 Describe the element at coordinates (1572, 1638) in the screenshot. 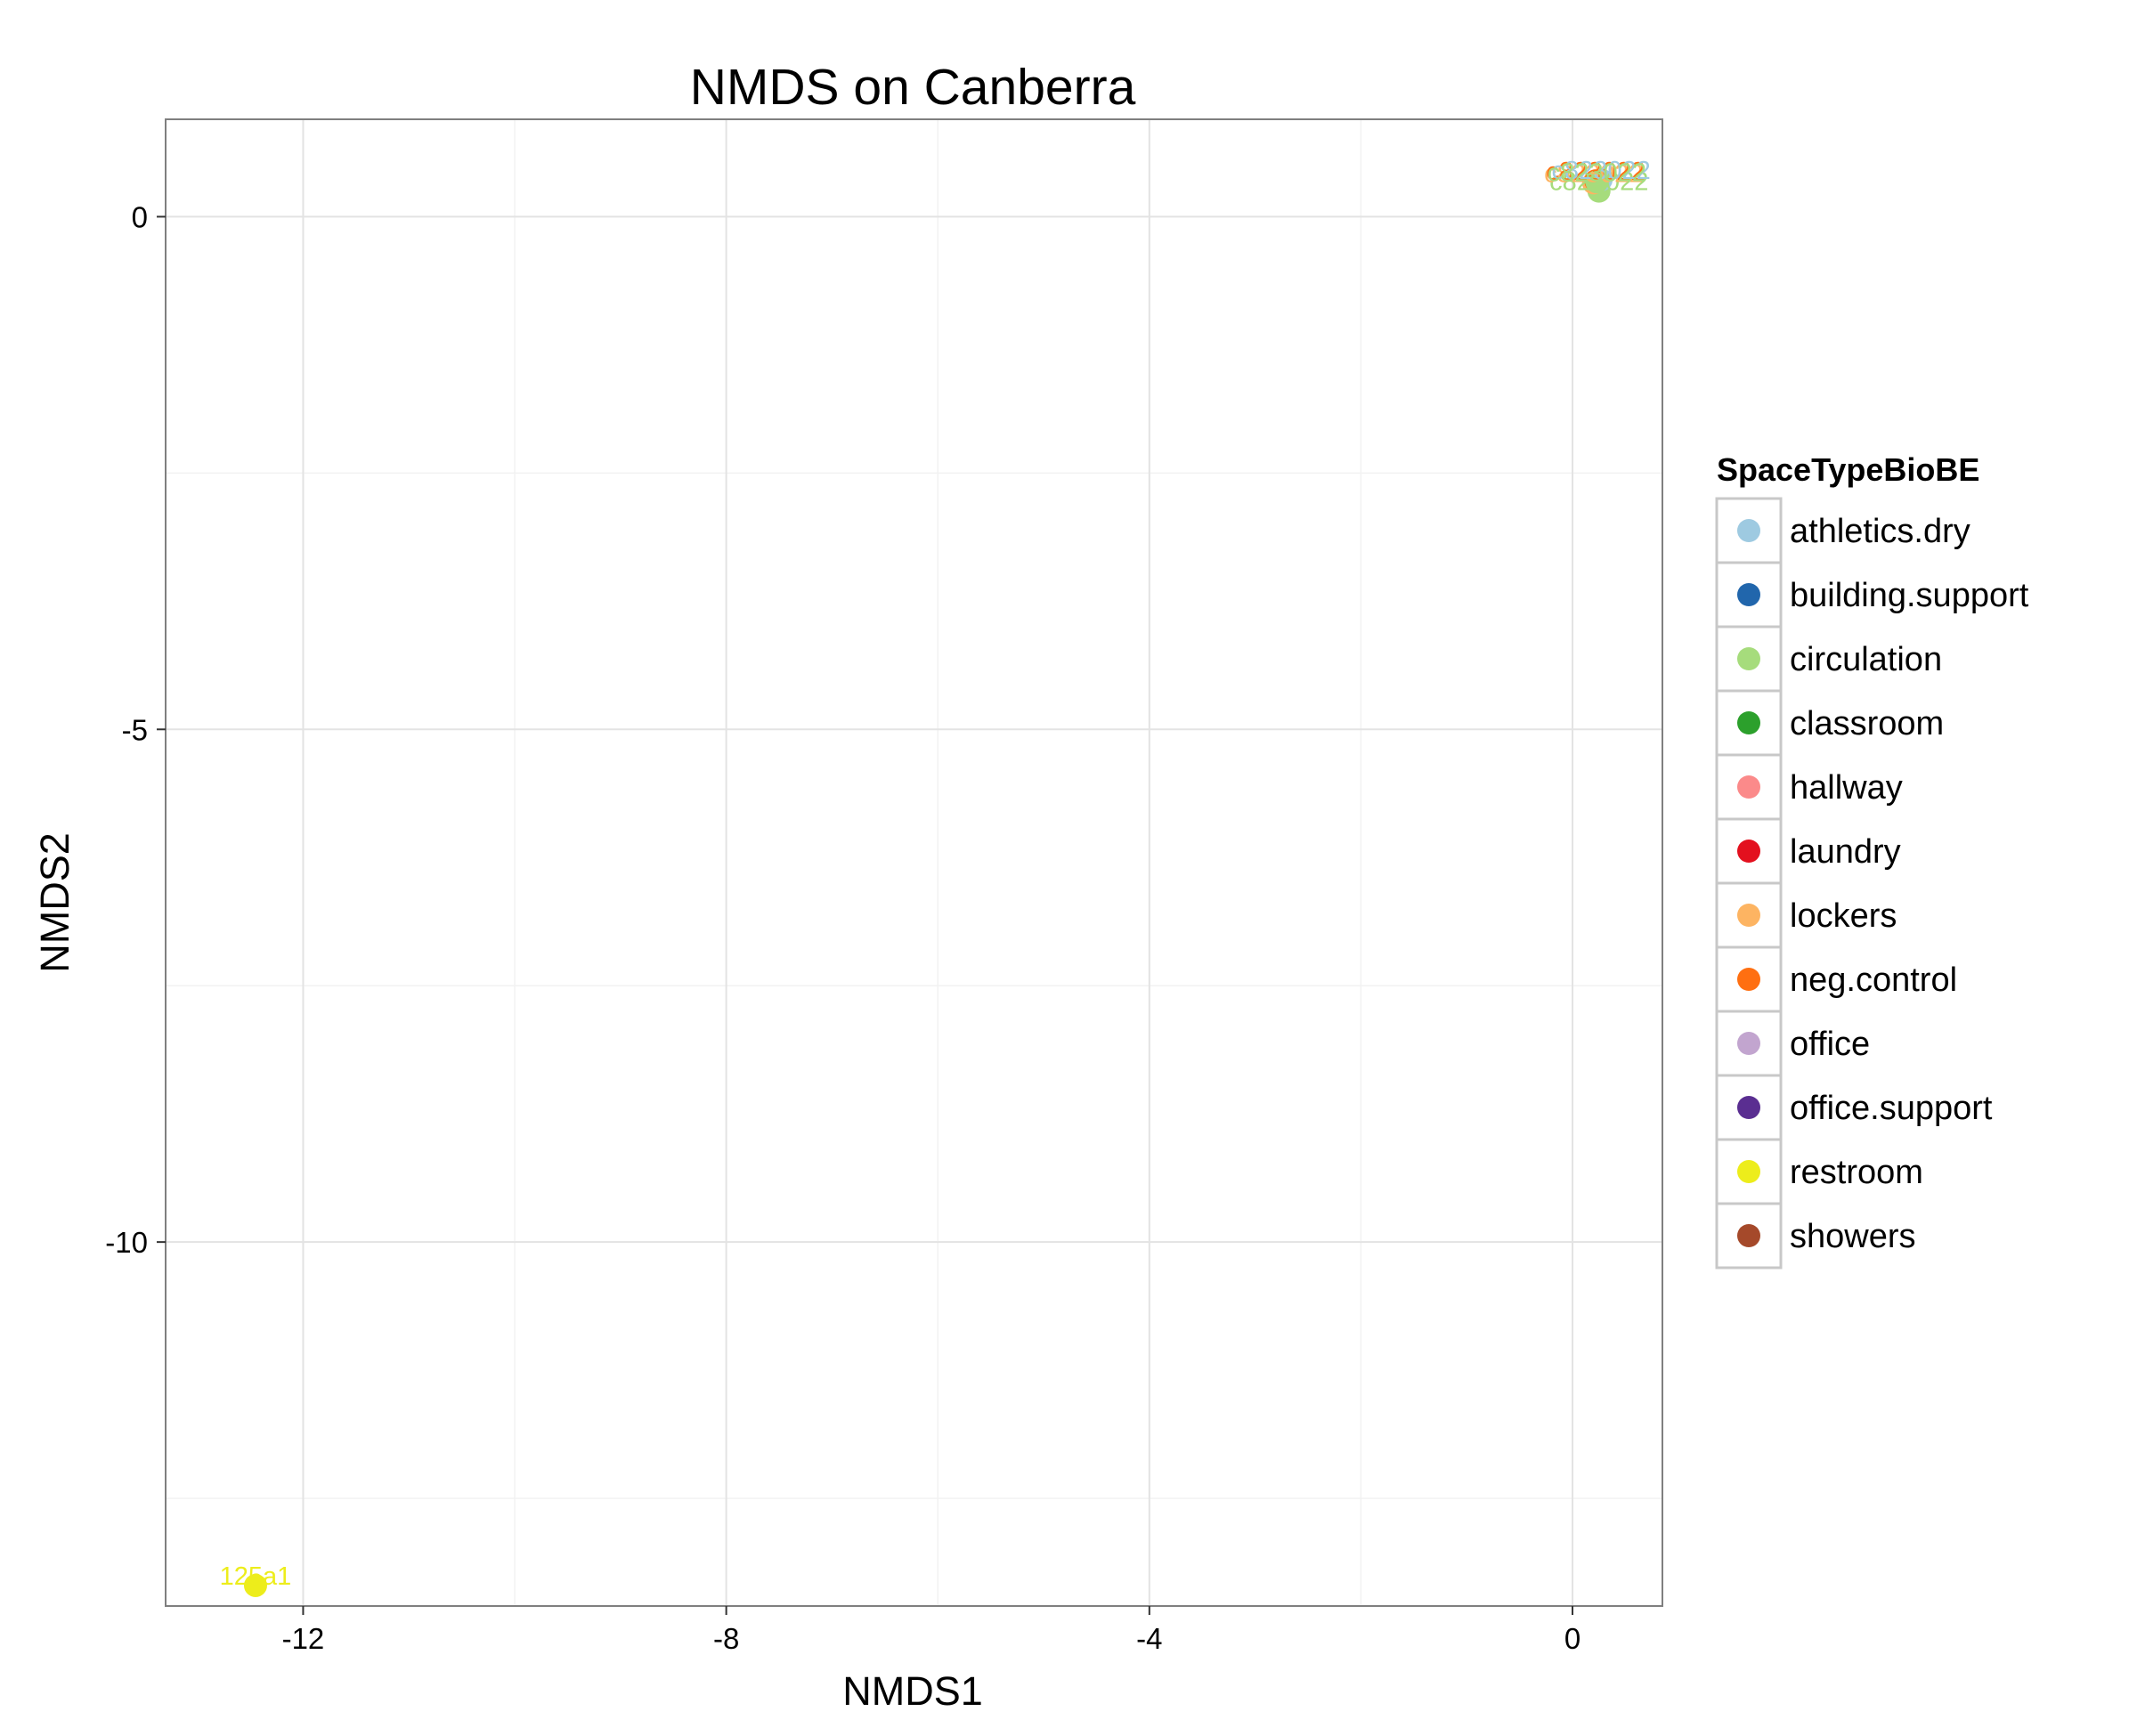

I see `x-tick-label: 0` at that location.